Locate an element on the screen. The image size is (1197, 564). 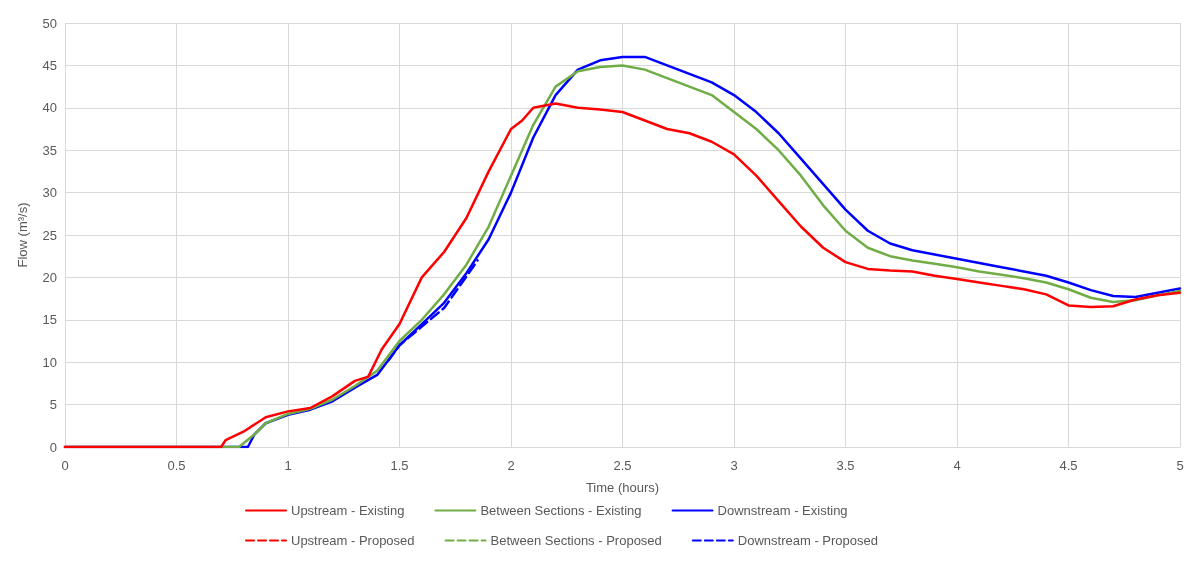
x-tick-label: 0.5 is located at coordinates (176, 465).